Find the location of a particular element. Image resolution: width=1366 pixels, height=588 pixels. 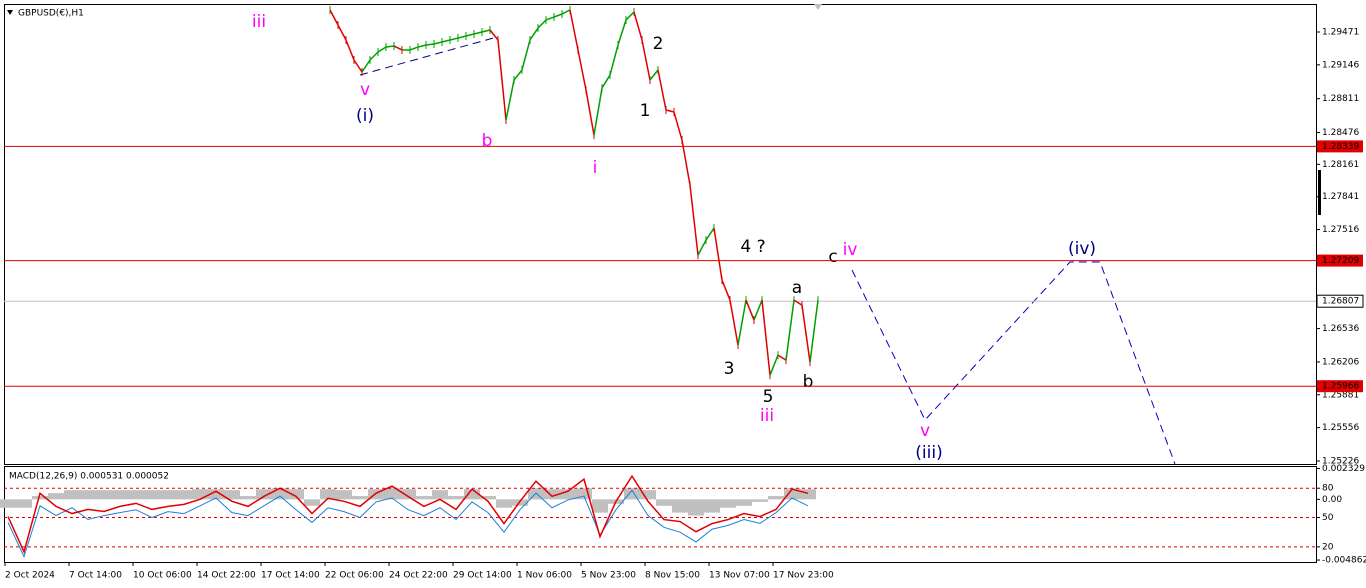

macd-tick-label: 20 is located at coordinates (1328, 547).